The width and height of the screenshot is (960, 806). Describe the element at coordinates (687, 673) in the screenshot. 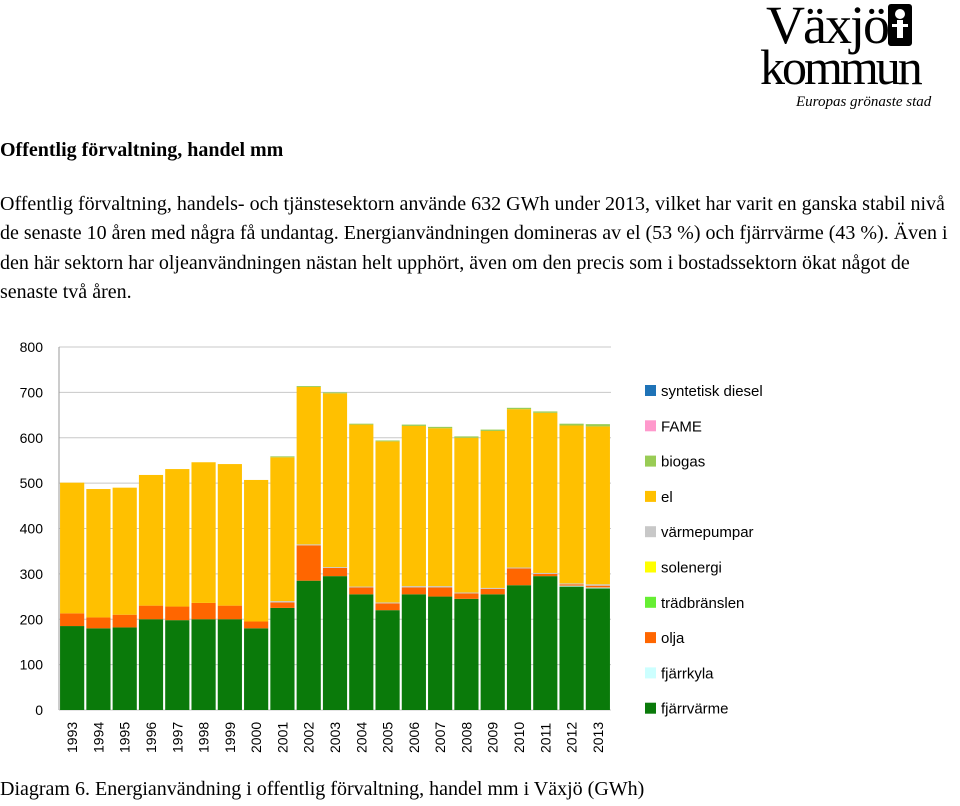

I see `legend-label: fjärrkyla` at that location.